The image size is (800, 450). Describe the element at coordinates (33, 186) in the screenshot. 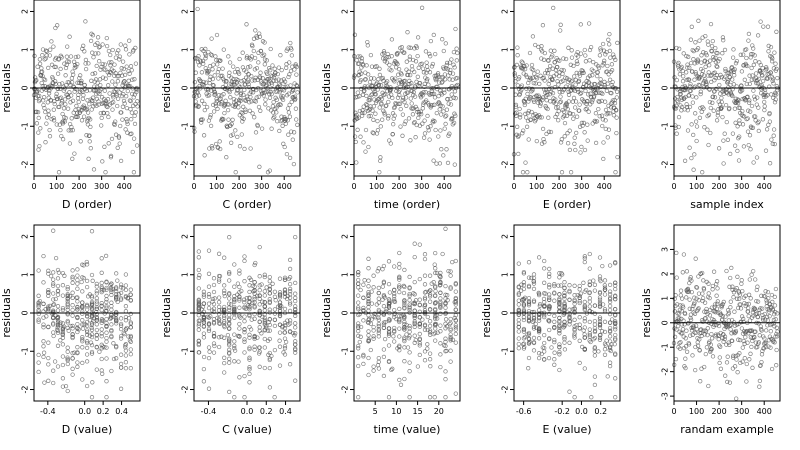

I see `x-tick-label: 0` at that location.